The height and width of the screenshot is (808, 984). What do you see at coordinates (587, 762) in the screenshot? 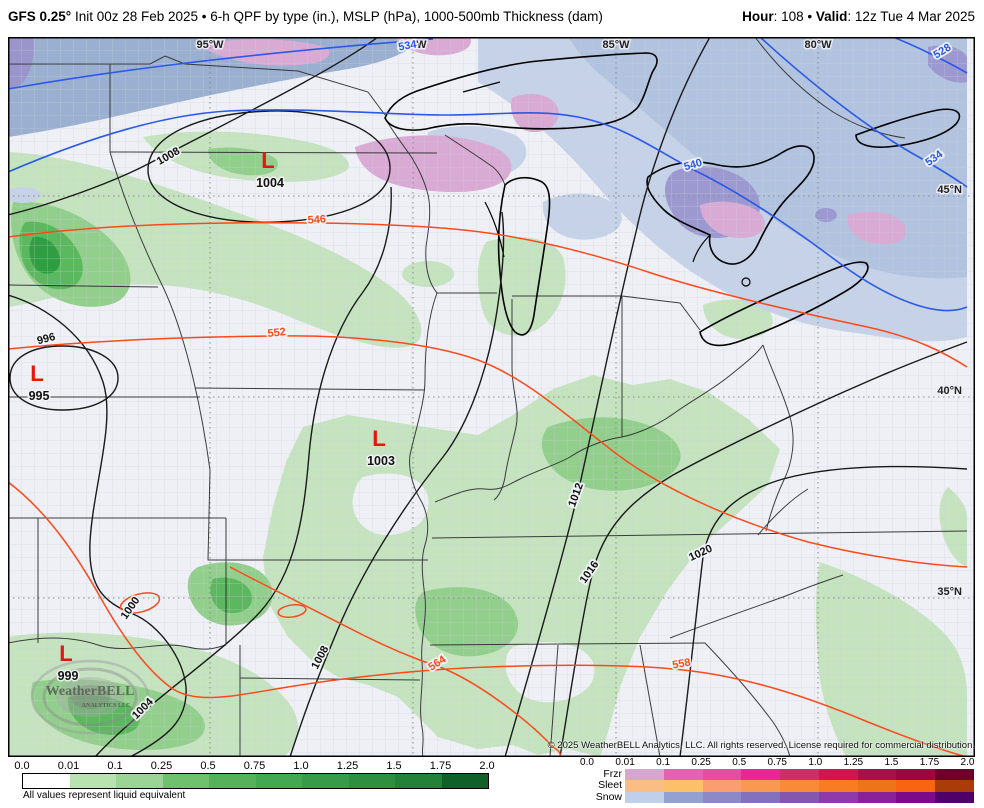
I see `ptype-tick: 0.0` at bounding box center [587, 762].